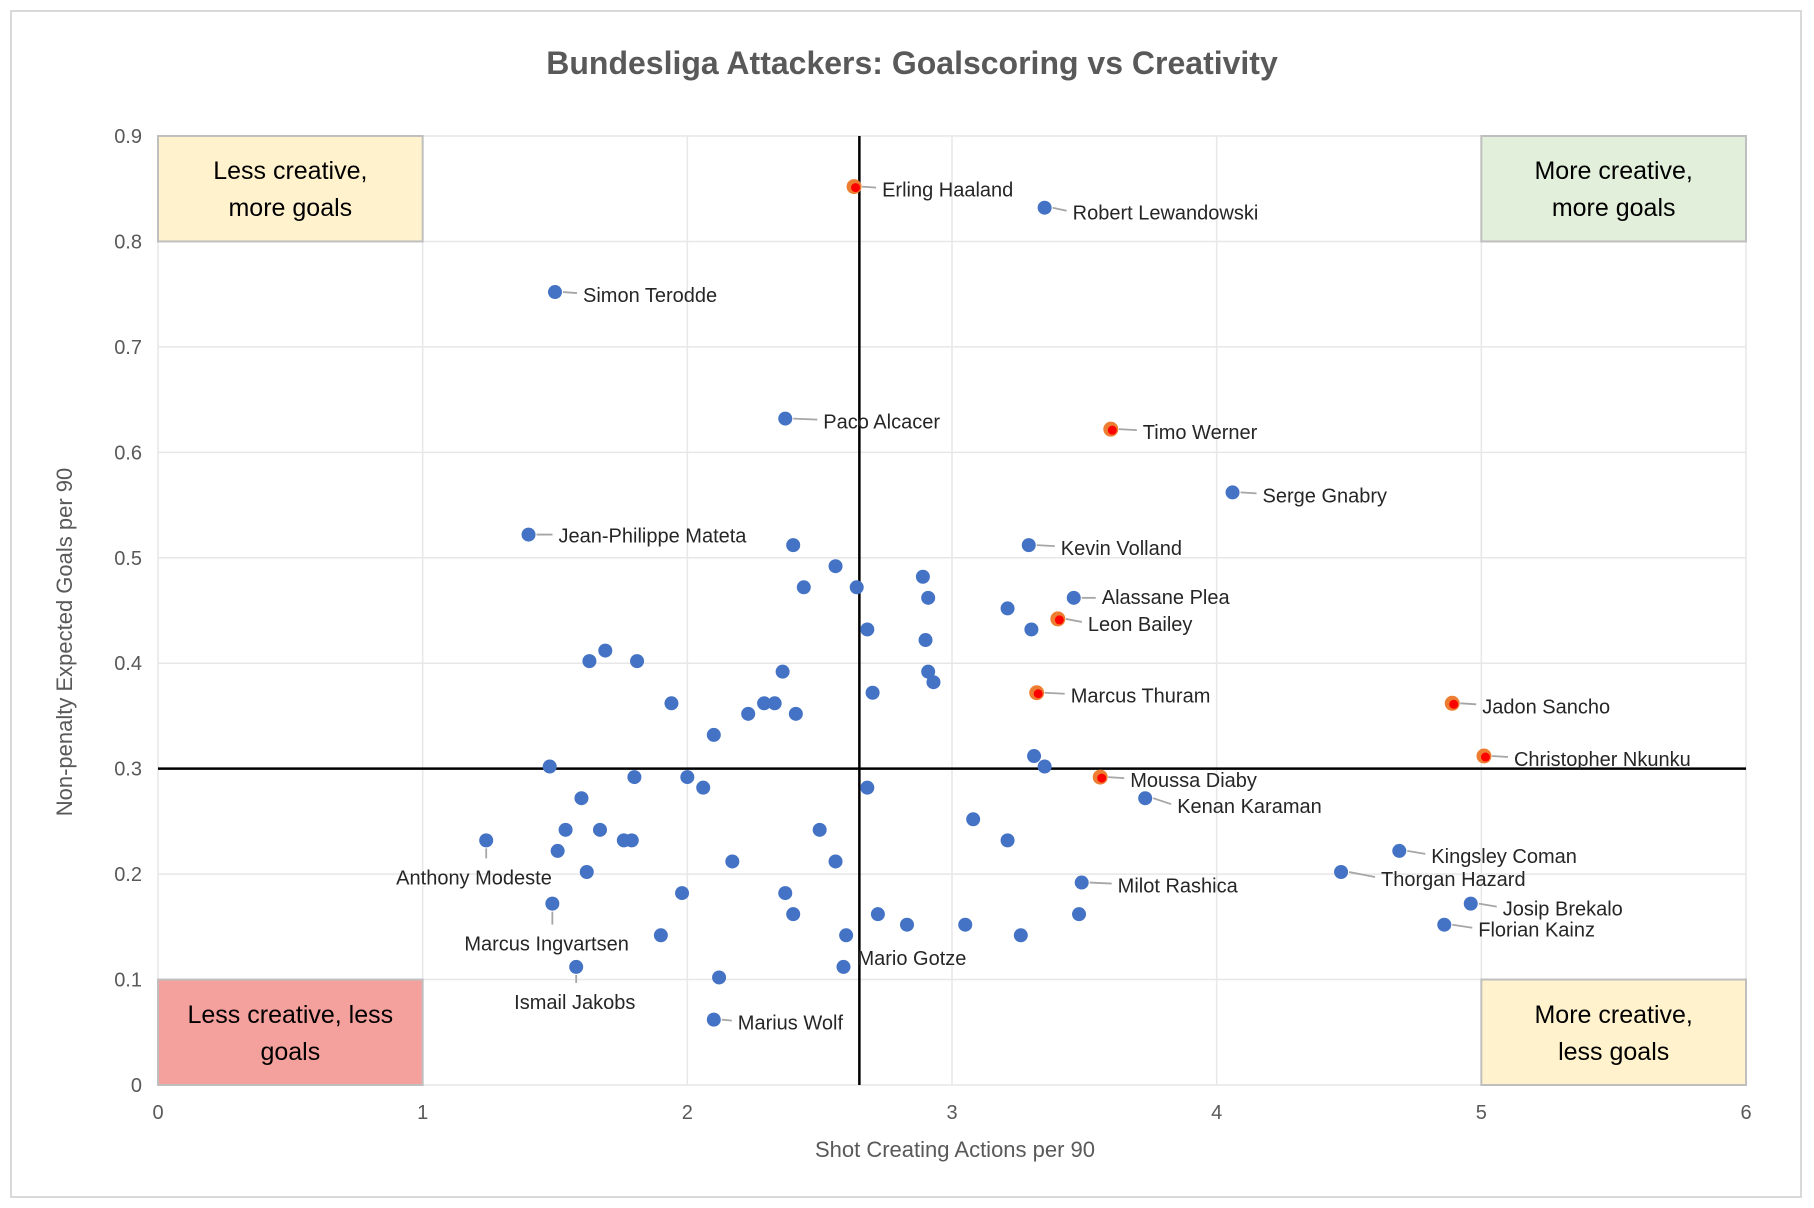 Image resolution: width=1814 pixels, height=1208 pixels. I want to click on point-label: Paco Alcacer, so click(881, 423).